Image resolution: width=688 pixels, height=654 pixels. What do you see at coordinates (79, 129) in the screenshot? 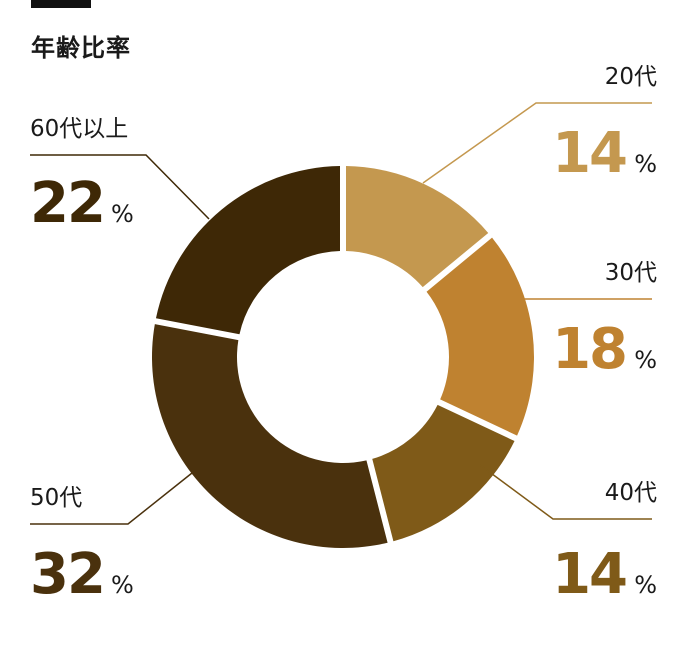
I see `category-label: 60代以上` at bounding box center [79, 129].